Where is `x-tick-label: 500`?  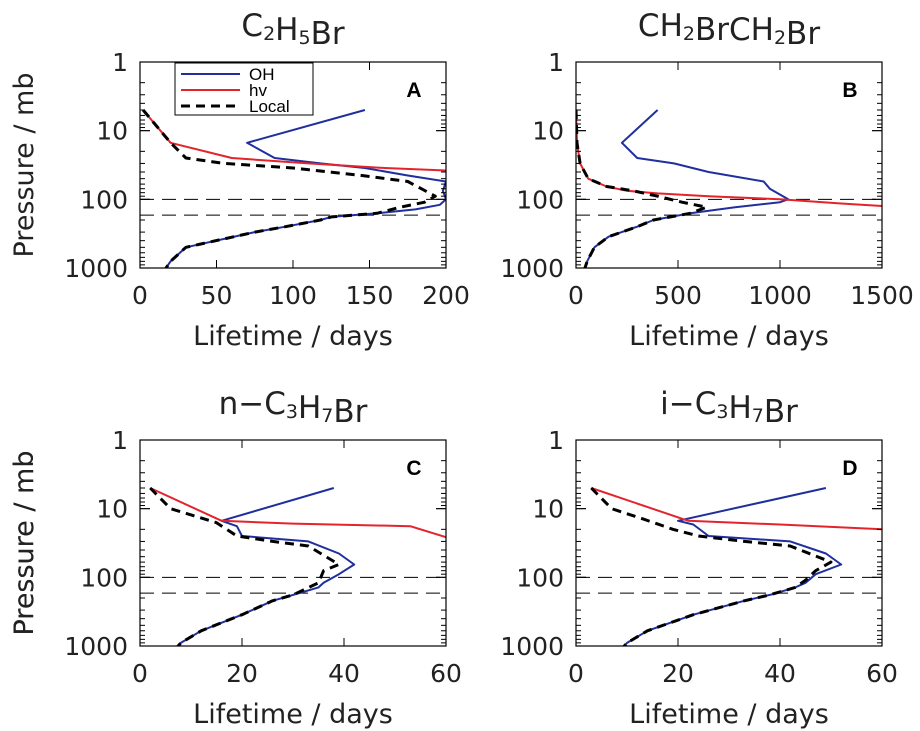 x-tick-label: 500 is located at coordinates (678, 295).